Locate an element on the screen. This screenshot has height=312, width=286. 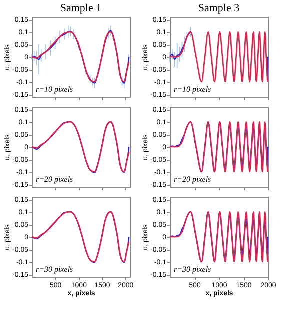
chart-title: Sample 3 is located at coordinates (219, 8).